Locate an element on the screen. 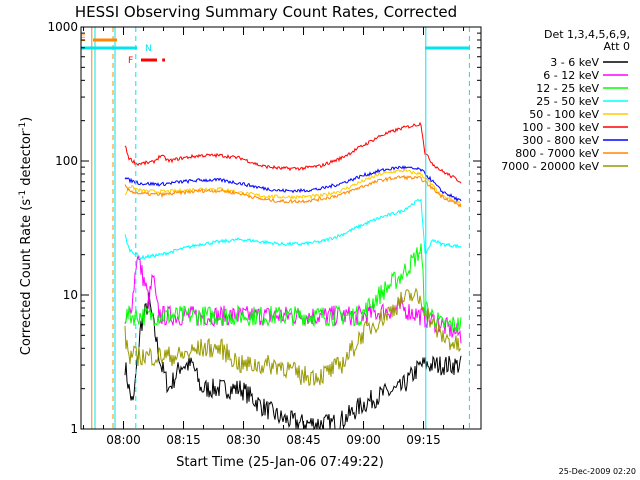  flag-label-e: E is located at coordinates (83, 39).